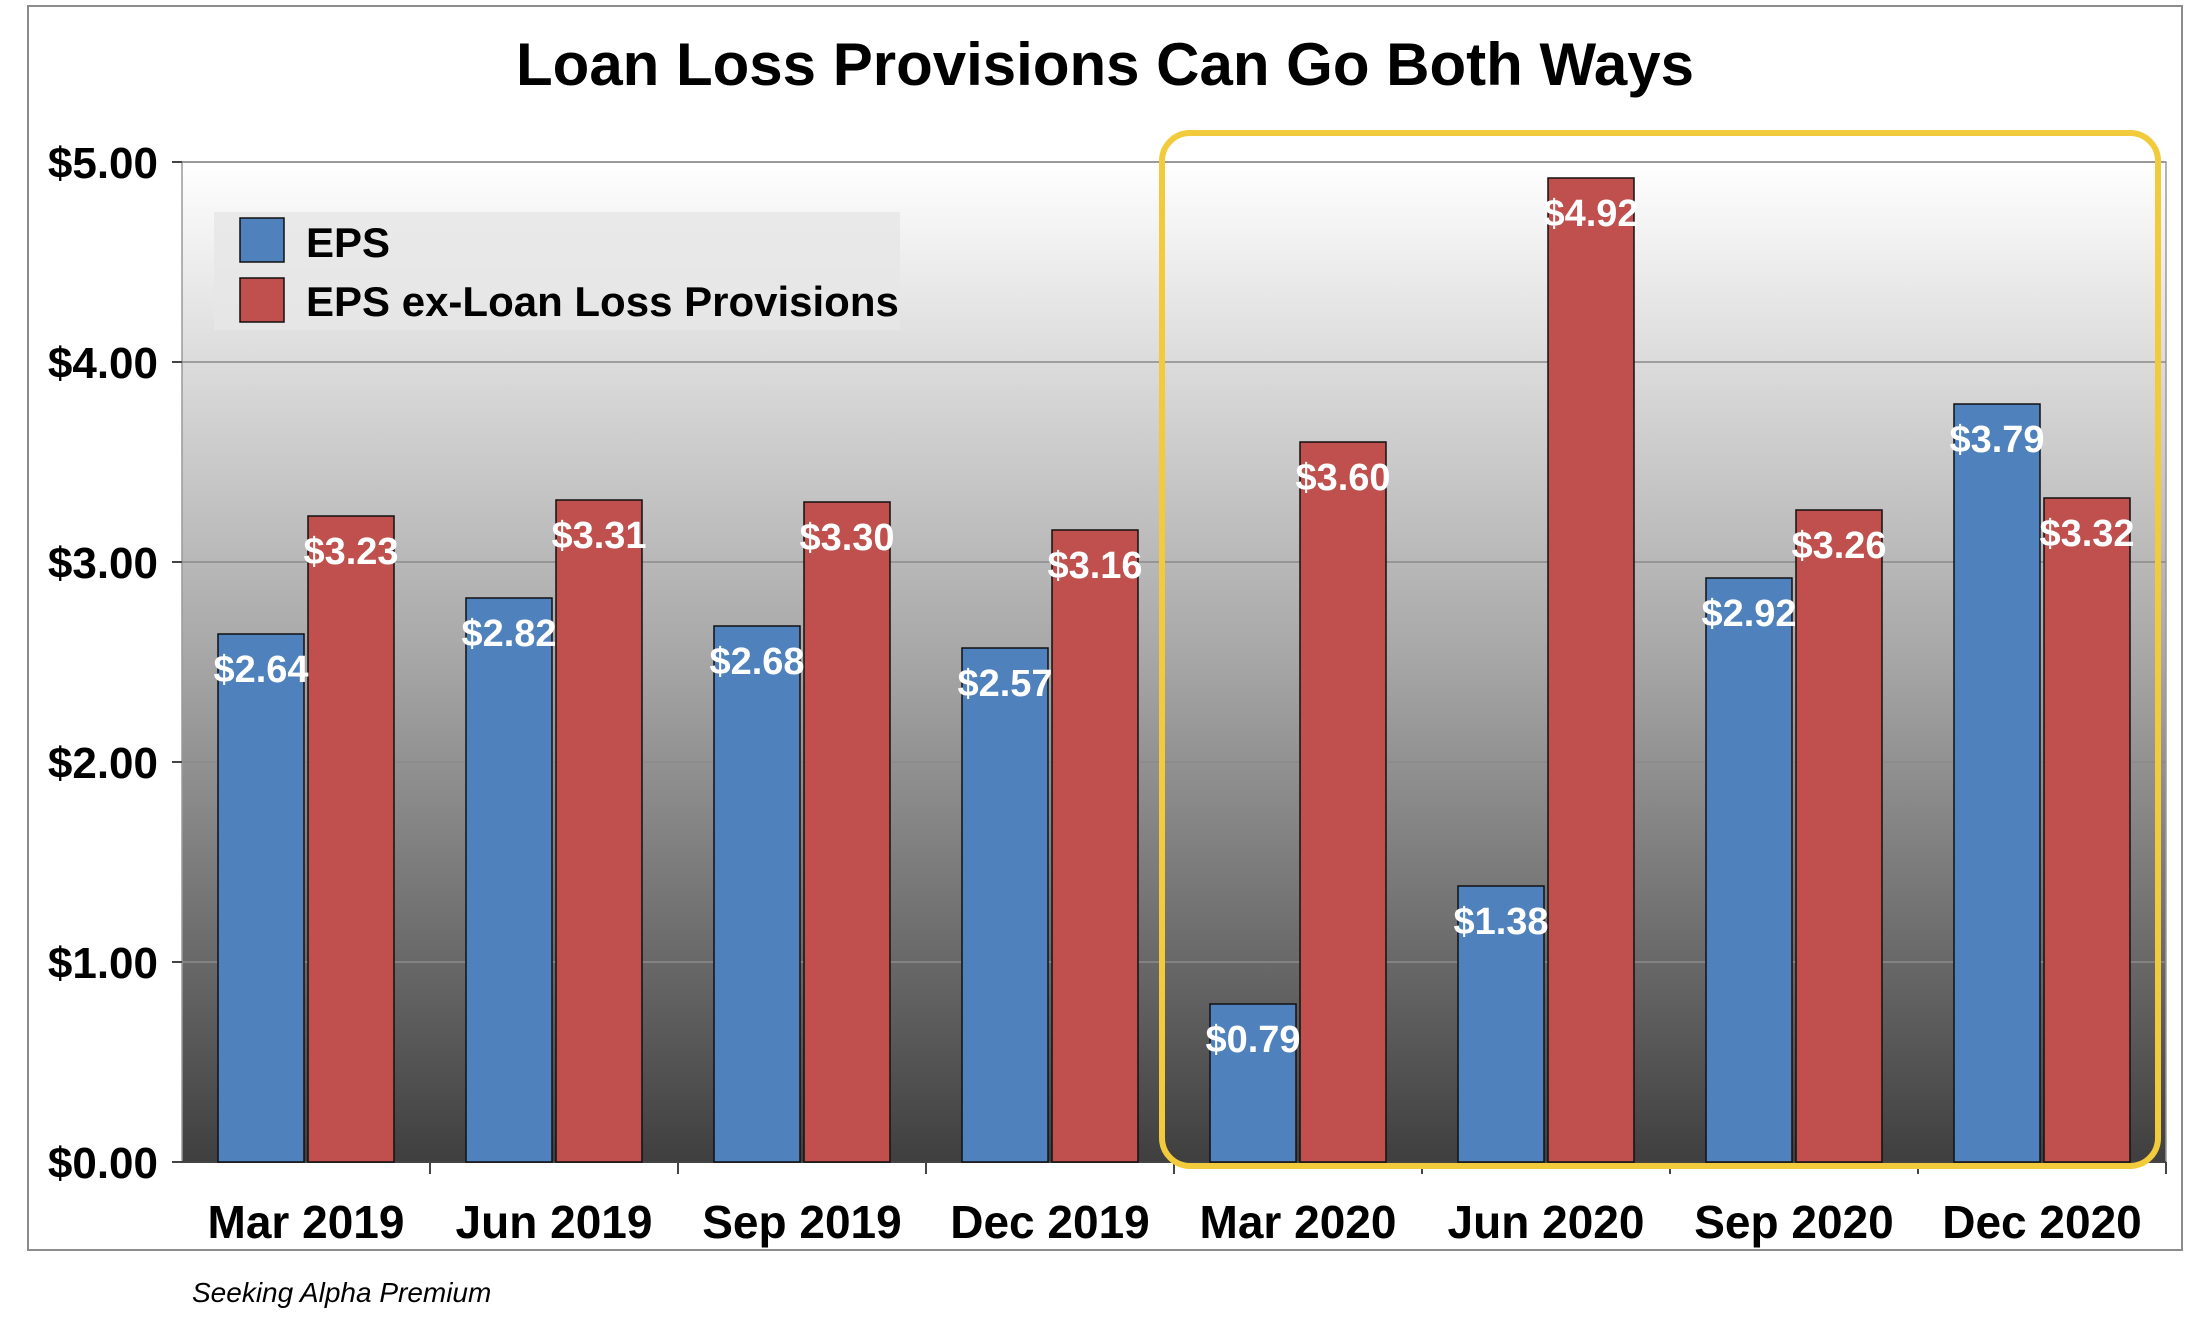 Image resolution: width=2202 pixels, height=1328 pixels. What do you see at coordinates (1793, 1222) in the screenshot?
I see `x-tick-label: Sep 2020` at bounding box center [1793, 1222].